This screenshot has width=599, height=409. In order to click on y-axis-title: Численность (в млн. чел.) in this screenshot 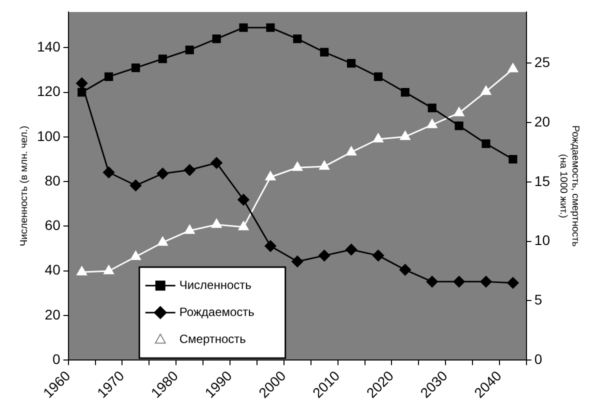, I will do `click(24, 186)`.